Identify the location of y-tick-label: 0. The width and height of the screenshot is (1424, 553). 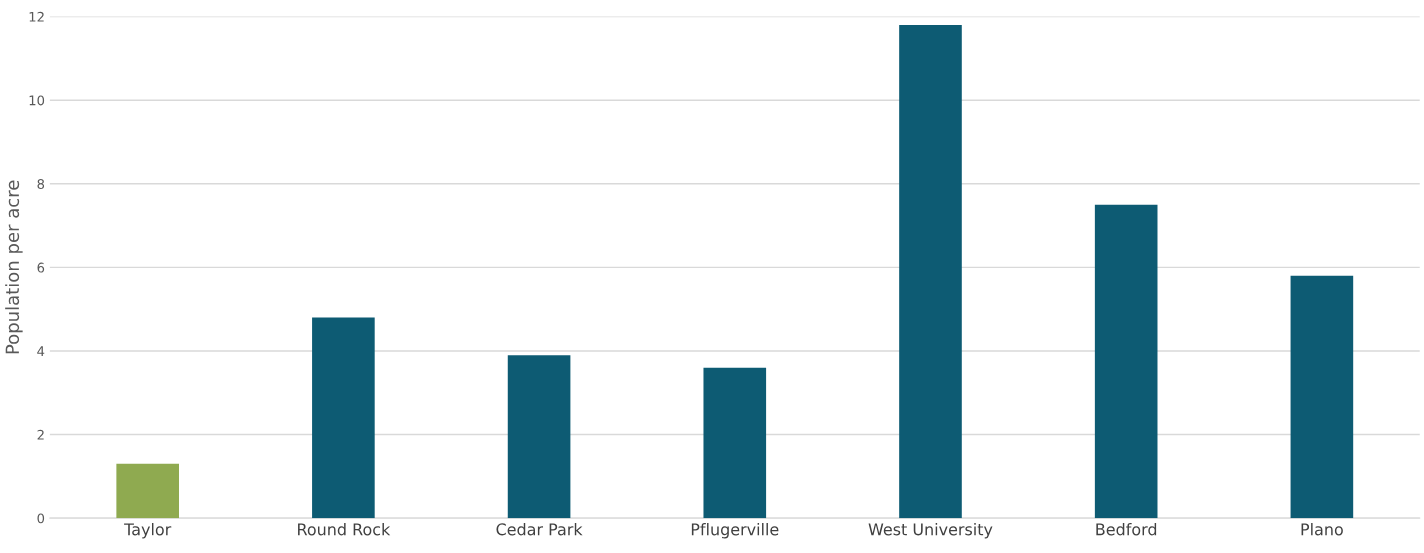
(41, 518).